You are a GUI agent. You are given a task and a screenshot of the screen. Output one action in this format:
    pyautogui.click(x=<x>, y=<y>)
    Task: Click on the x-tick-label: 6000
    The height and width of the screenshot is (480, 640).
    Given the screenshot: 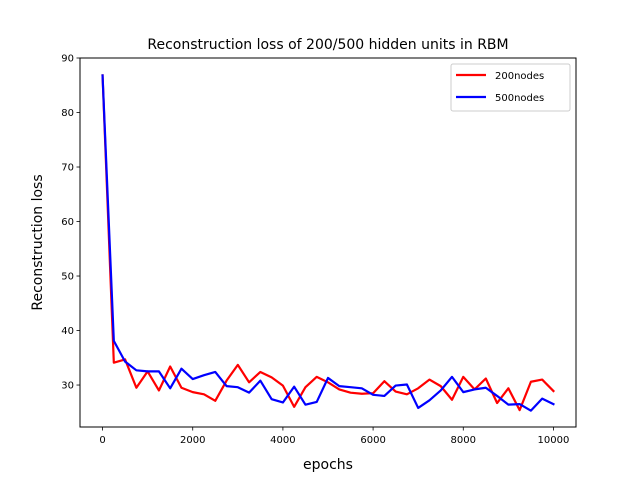 What is the action you would take?
    pyautogui.click(x=372, y=440)
    